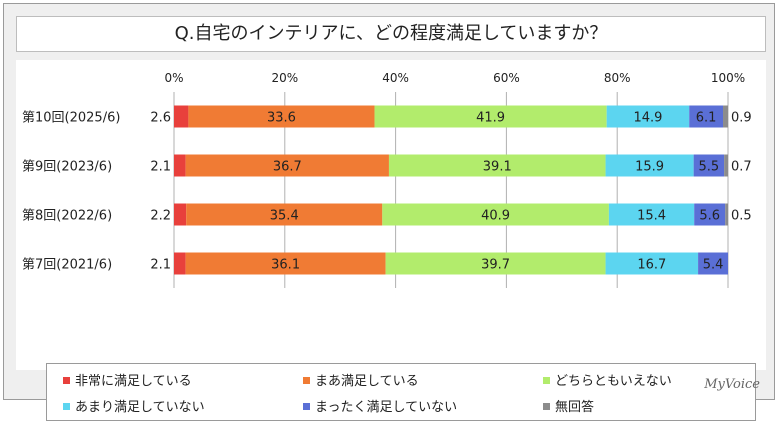  I want to click on legend-item-4: まったく満足していない, so click(380, 405).